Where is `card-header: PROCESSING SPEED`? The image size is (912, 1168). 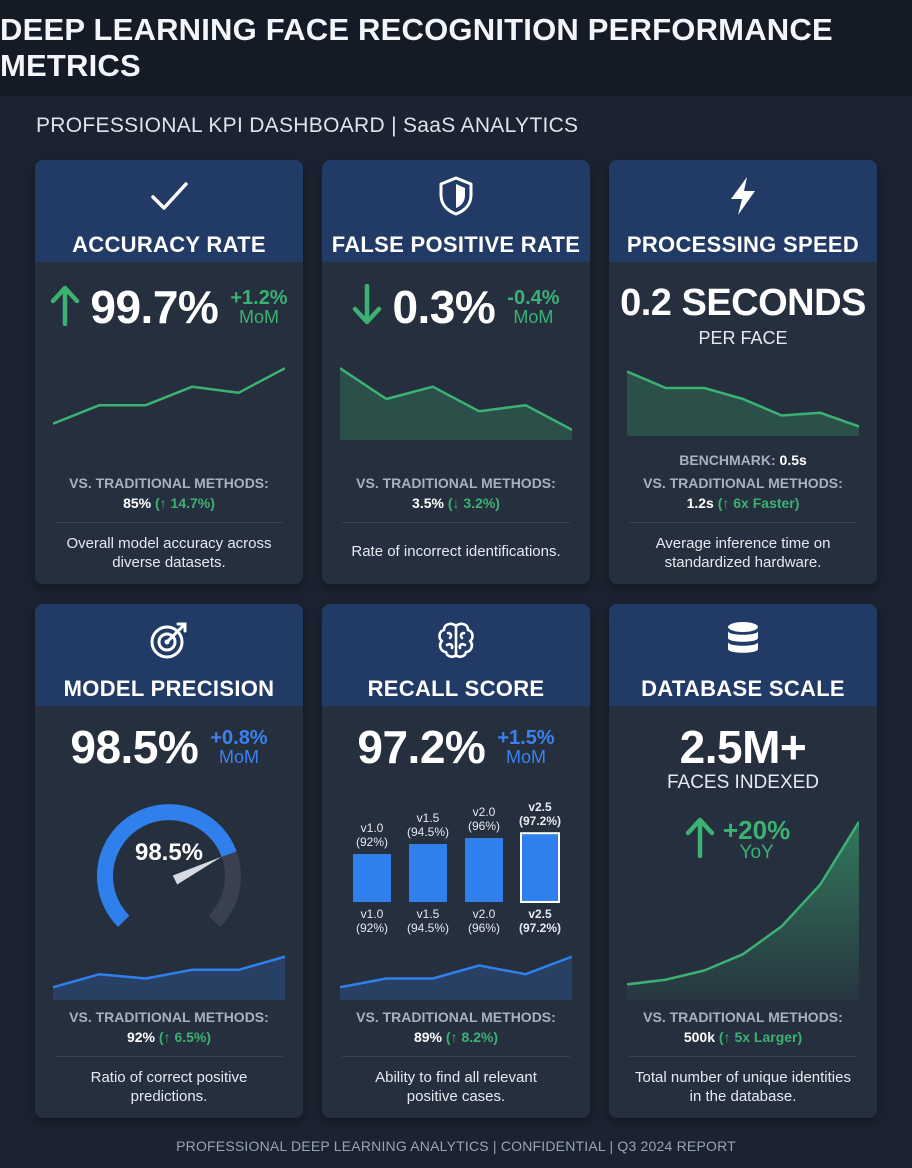 card-header: PROCESSING SPEED is located at coordinates (743, 211).